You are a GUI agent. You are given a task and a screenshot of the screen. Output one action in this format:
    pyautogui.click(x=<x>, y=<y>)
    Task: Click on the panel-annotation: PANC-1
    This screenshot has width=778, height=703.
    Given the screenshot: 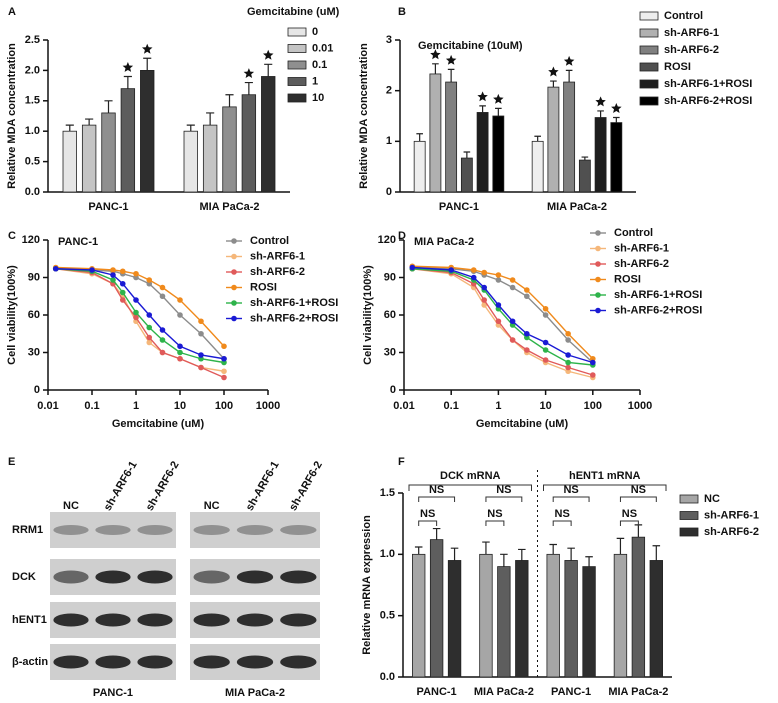 What is the action you would take?
    pyautogui.click(x=78, y=242)
    